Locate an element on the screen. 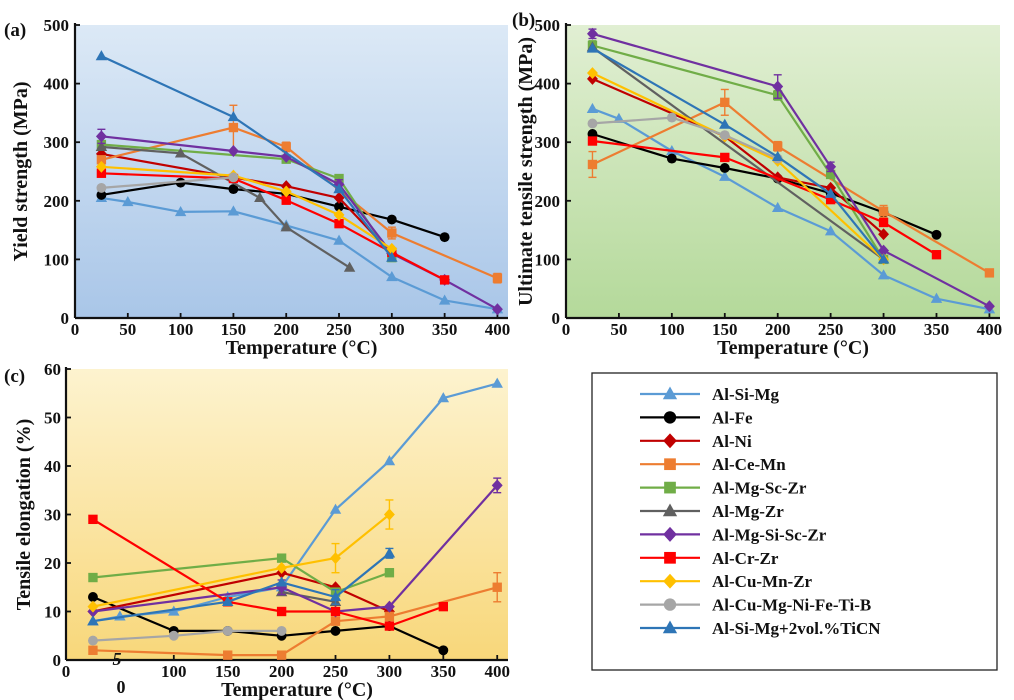  y-tick-label: 500 is located at coordinates (57, 25).